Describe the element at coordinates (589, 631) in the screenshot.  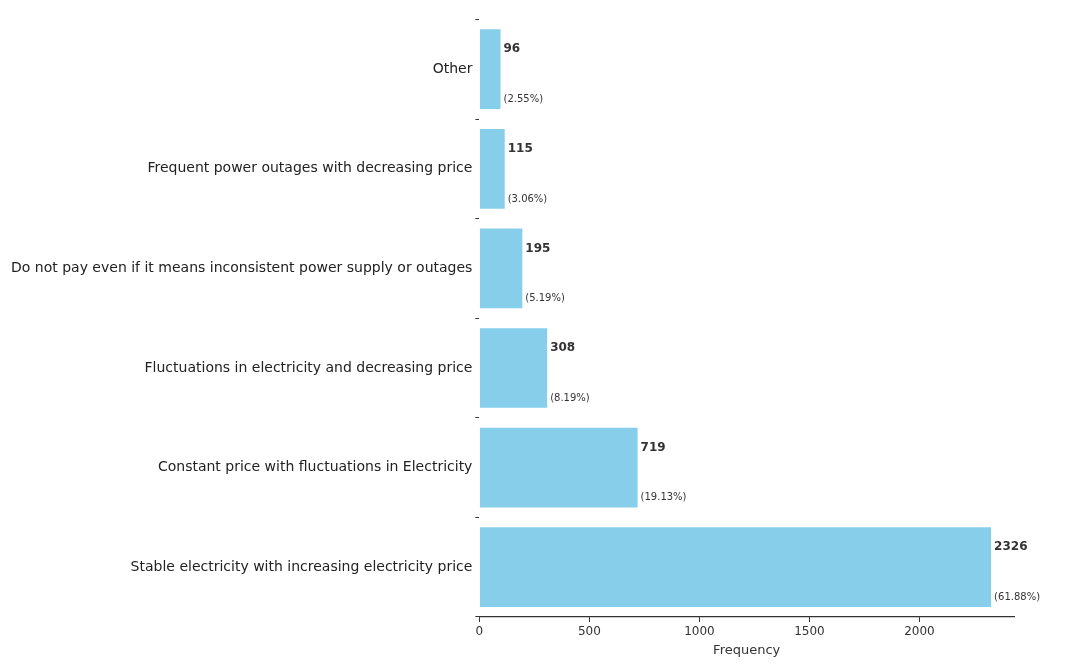
I see `x-tick-label: 500` at that location.